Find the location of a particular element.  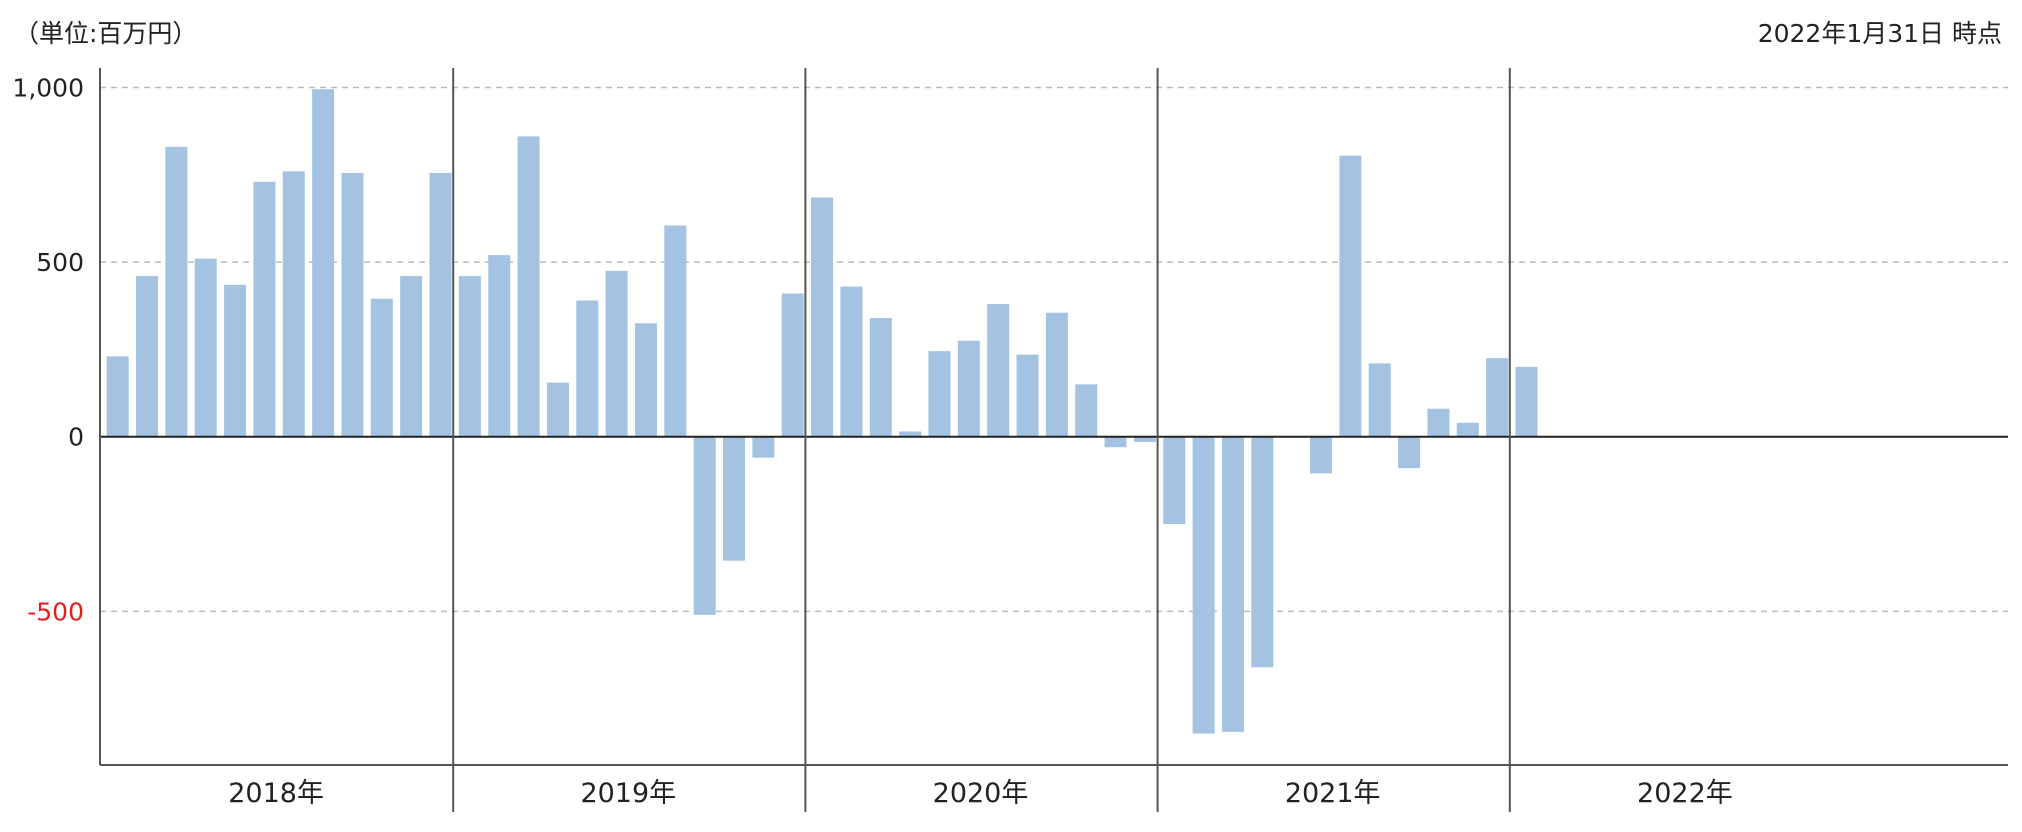

x-year-label: 2021年 is located at coordinates (1333, 793).